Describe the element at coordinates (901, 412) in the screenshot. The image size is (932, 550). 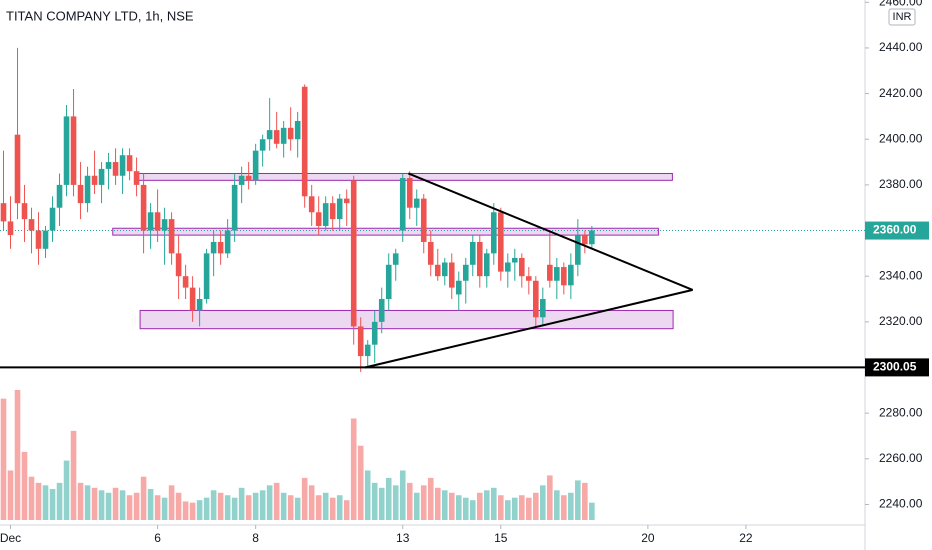
I see `y-tick-label: 2280.00` at that location.